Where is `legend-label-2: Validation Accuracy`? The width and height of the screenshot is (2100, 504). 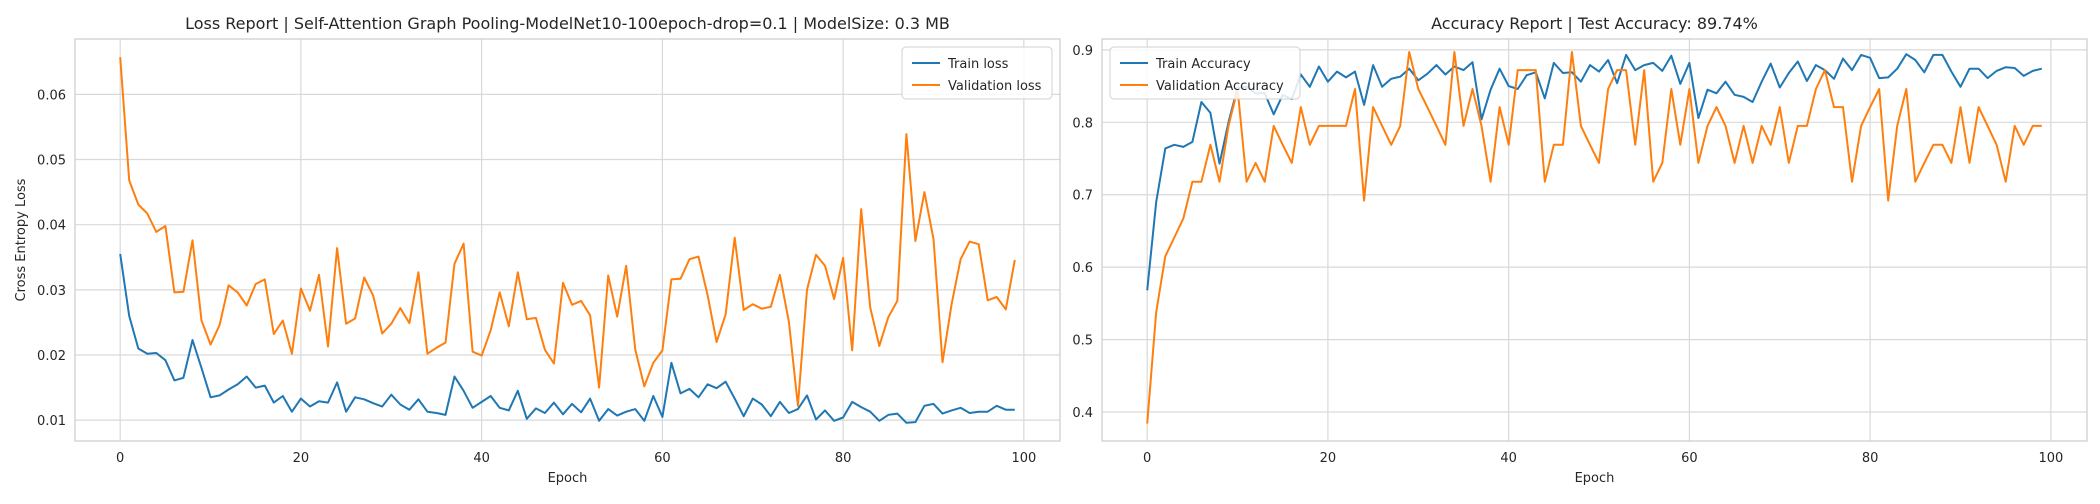
legend-label-2: Validation Accuracy is located at coordinates (1220, 86).